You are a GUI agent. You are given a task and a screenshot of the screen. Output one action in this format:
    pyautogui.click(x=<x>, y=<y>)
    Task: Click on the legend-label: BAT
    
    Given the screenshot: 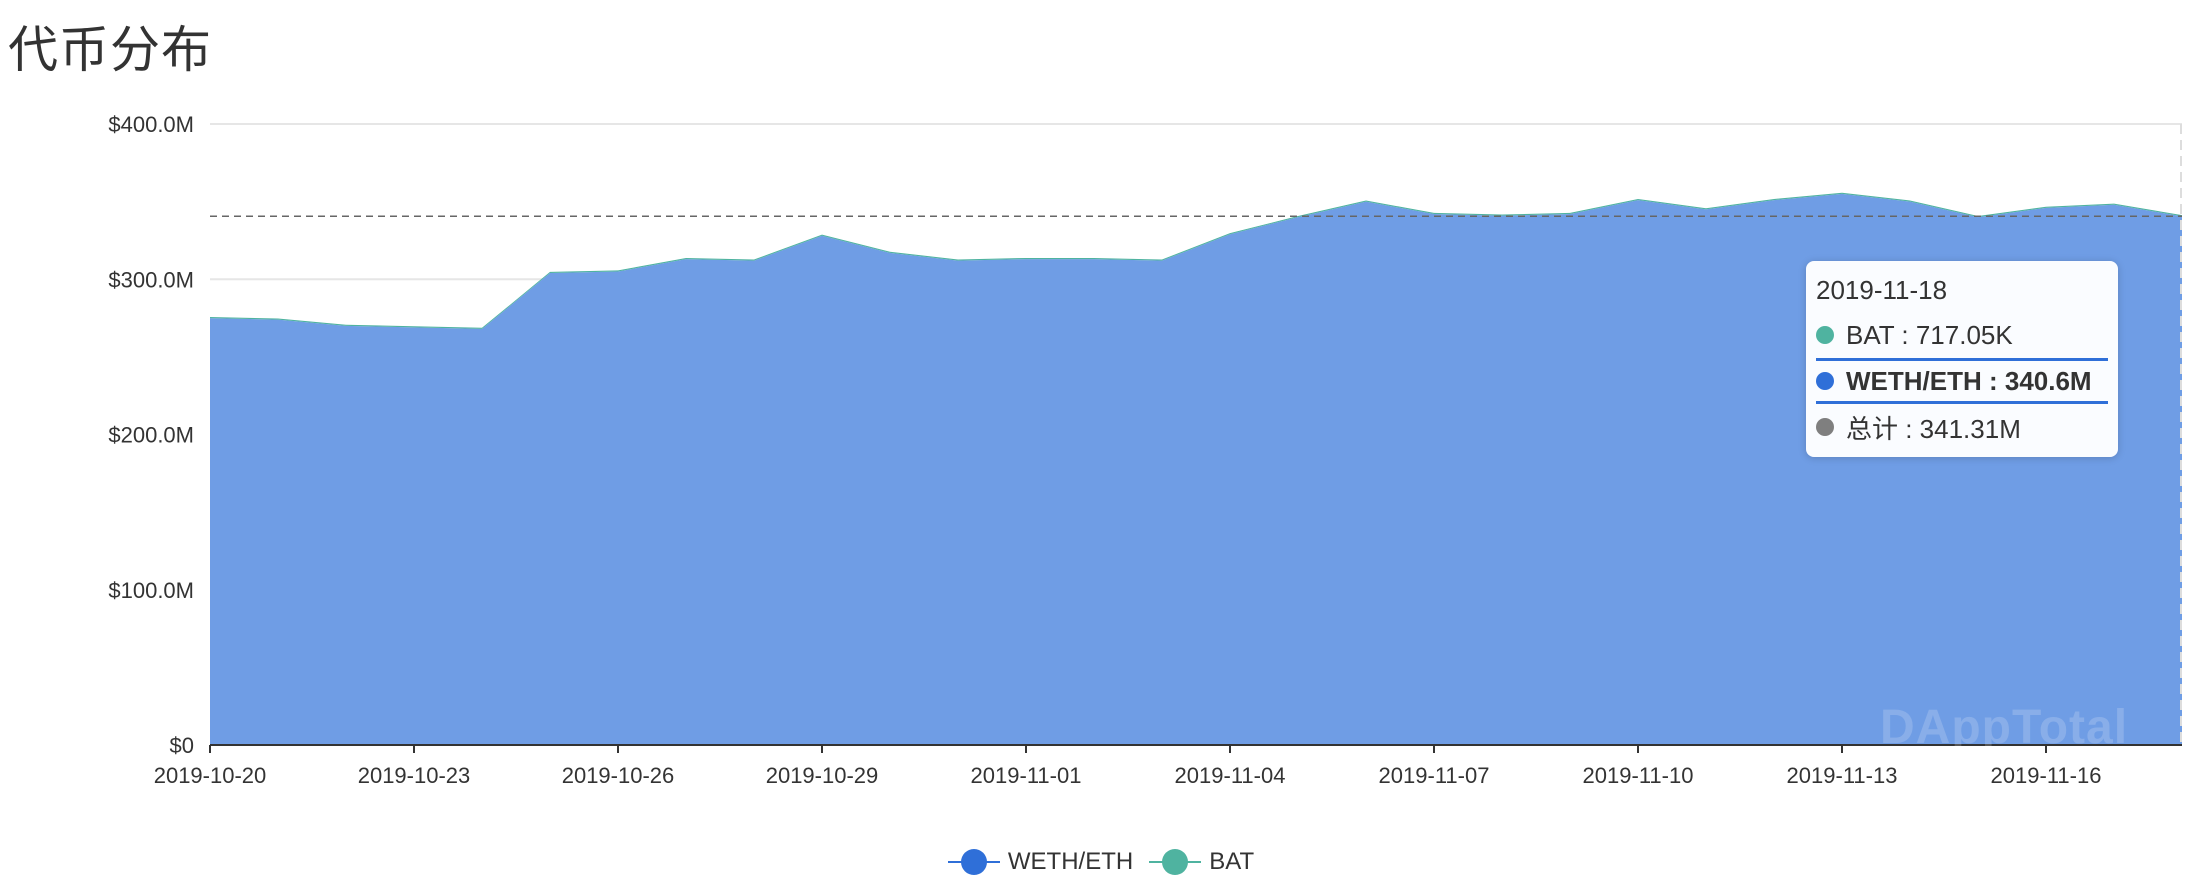 What is the action you would take?
    pyautogui.click(x=1232, y=861)
    